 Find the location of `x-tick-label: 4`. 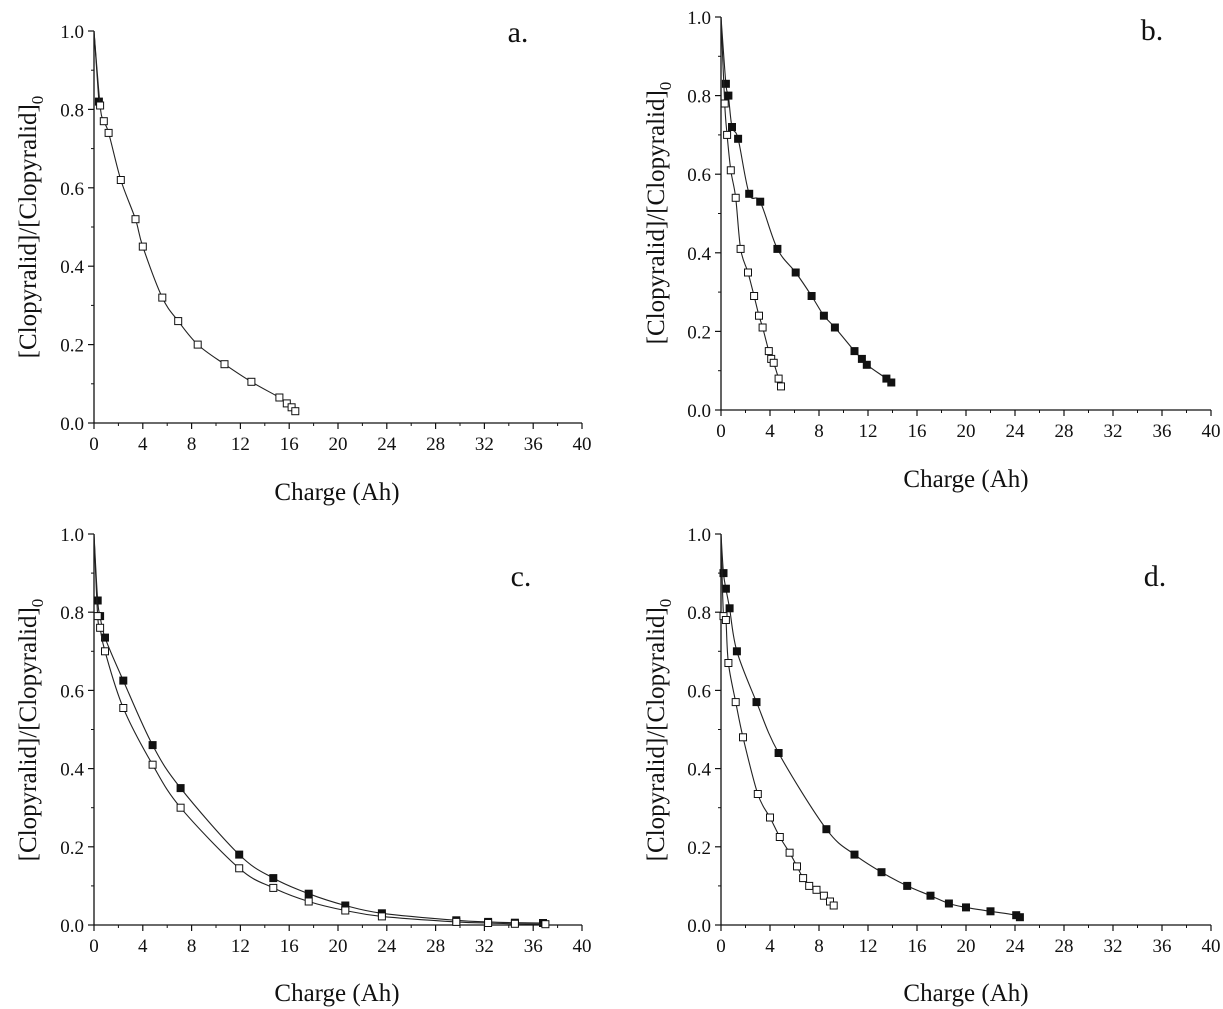

x-tick-label: 4 is located at coordinates (770, 431).